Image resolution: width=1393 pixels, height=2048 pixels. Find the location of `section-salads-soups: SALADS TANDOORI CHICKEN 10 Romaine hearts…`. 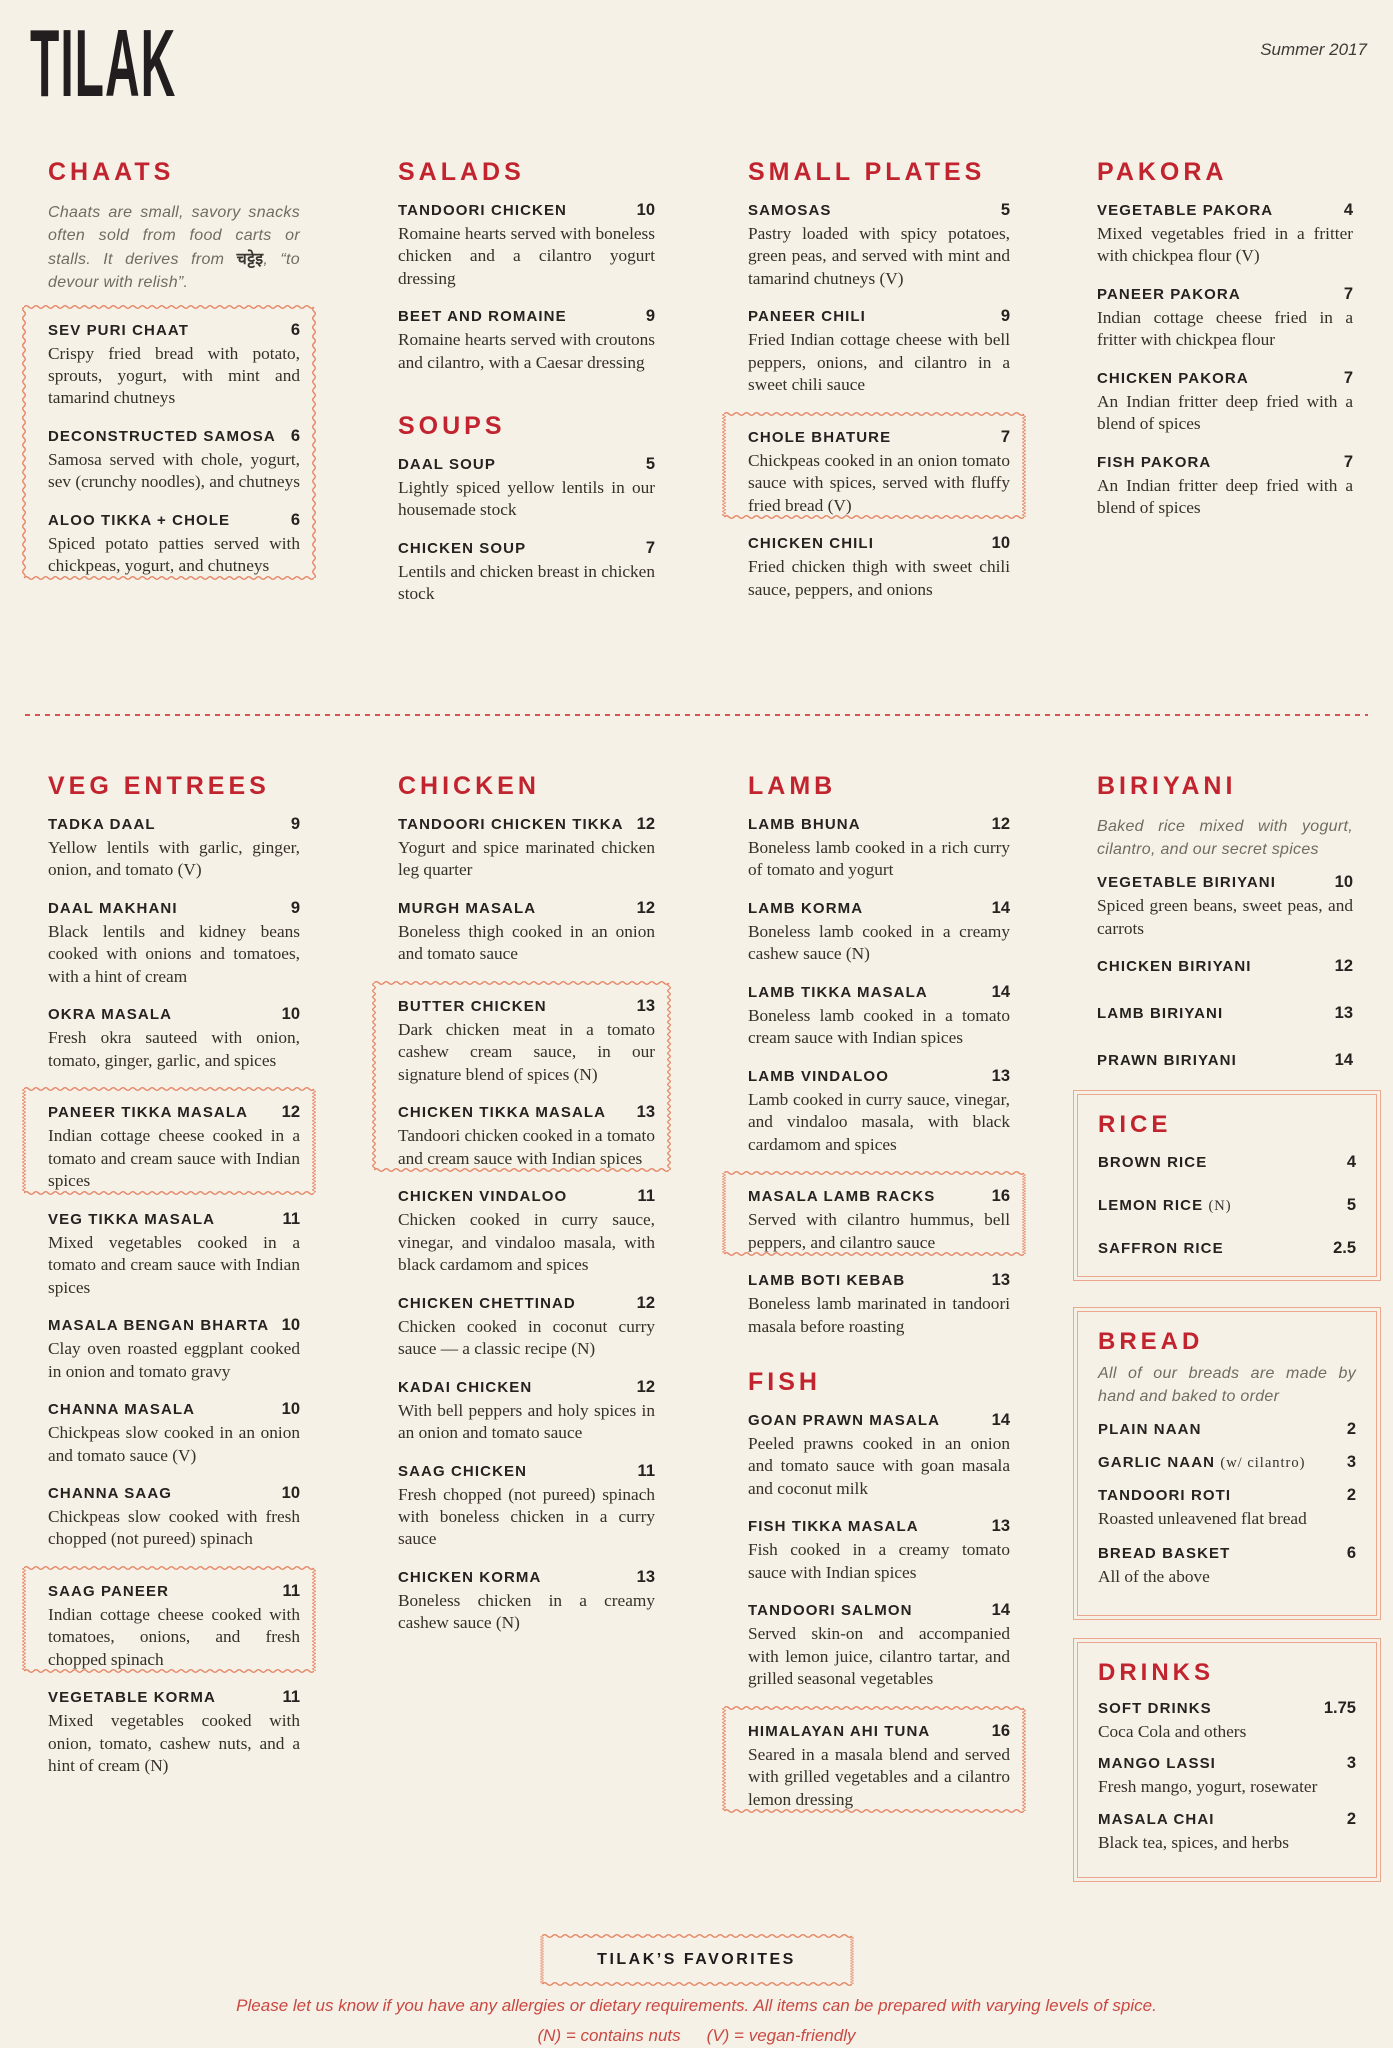

section-salads-soups: SALADS TANDOORI CHICKEN 10 Romaine hearts… is located at coordinates (526, 390).